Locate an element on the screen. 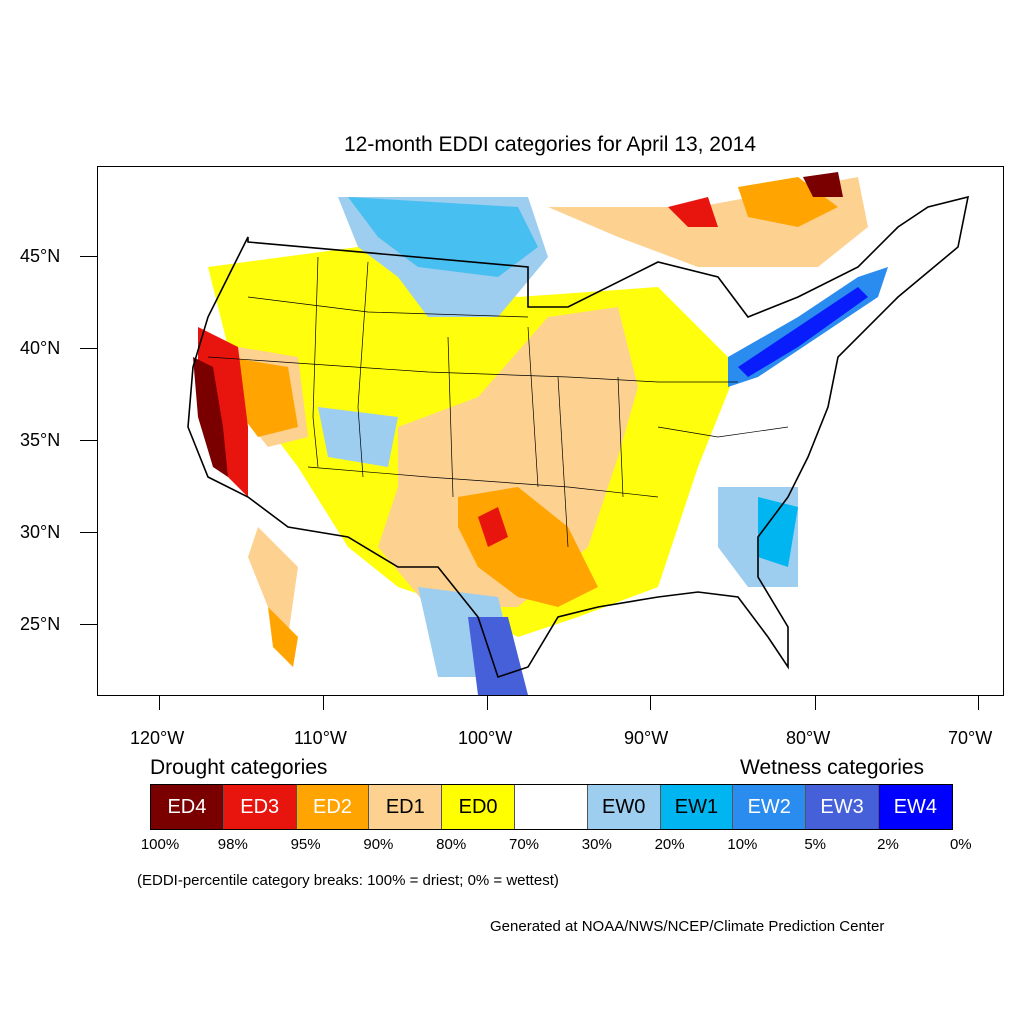  lon-label: 100°W is located at coordinates (485, 738).